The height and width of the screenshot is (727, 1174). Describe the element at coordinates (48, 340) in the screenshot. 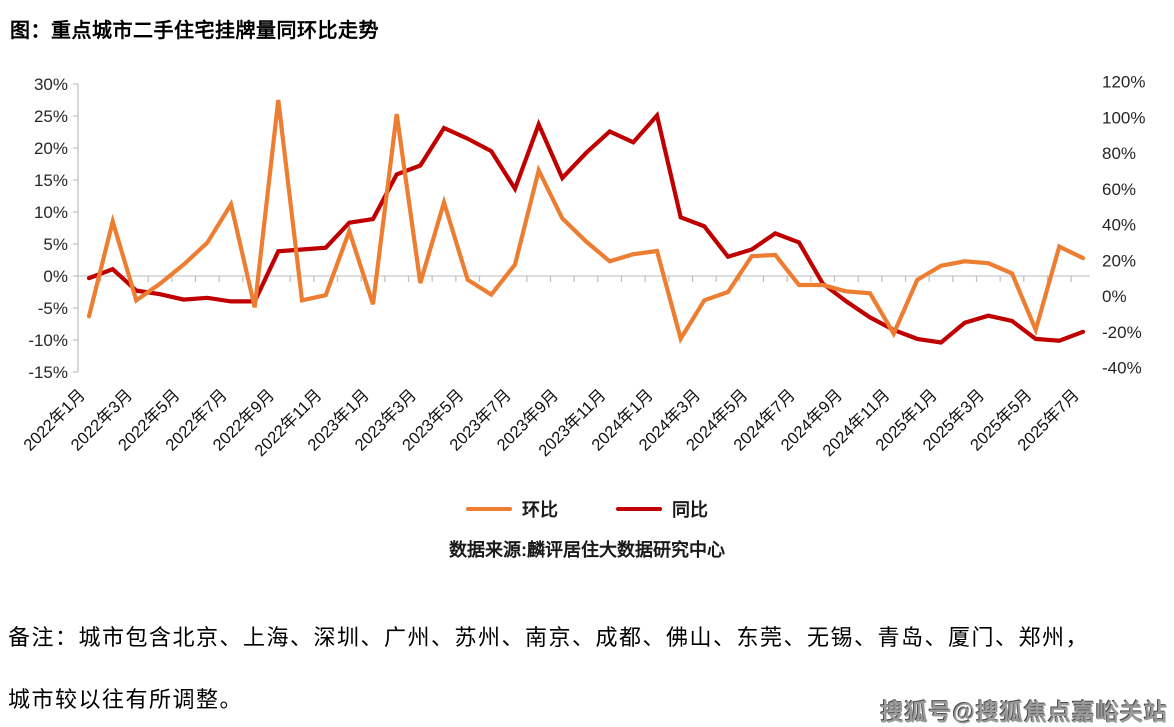

I see `left-axis-label: -10%` at that location.